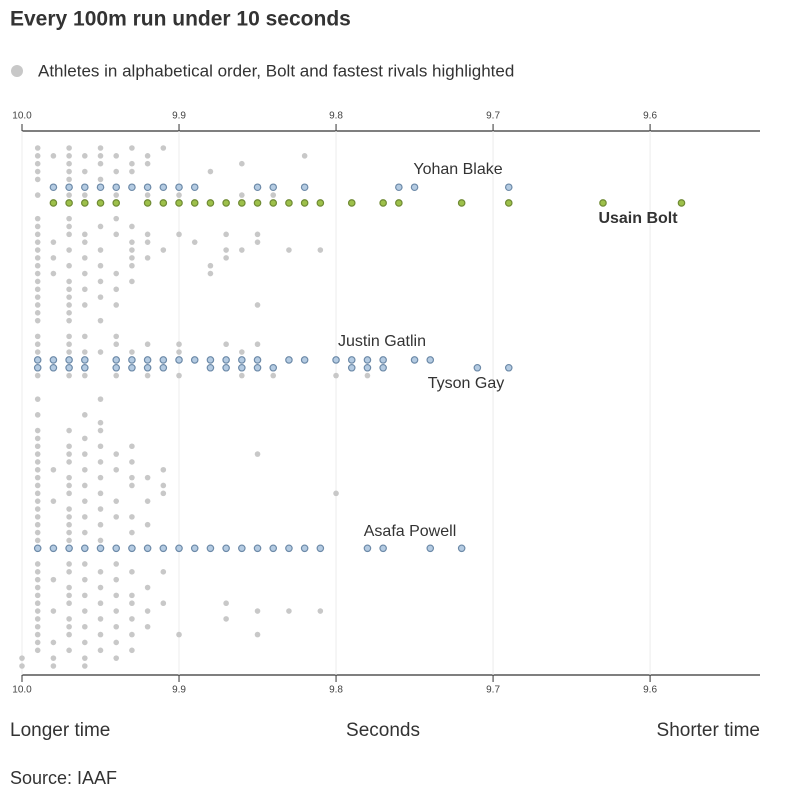 The width and height of the screenshot is (788, 803). What do you see at coordinates (493, 116) in the screenshot?
I see `x-tick-label: 9.7` at bounding box center [493, 116].